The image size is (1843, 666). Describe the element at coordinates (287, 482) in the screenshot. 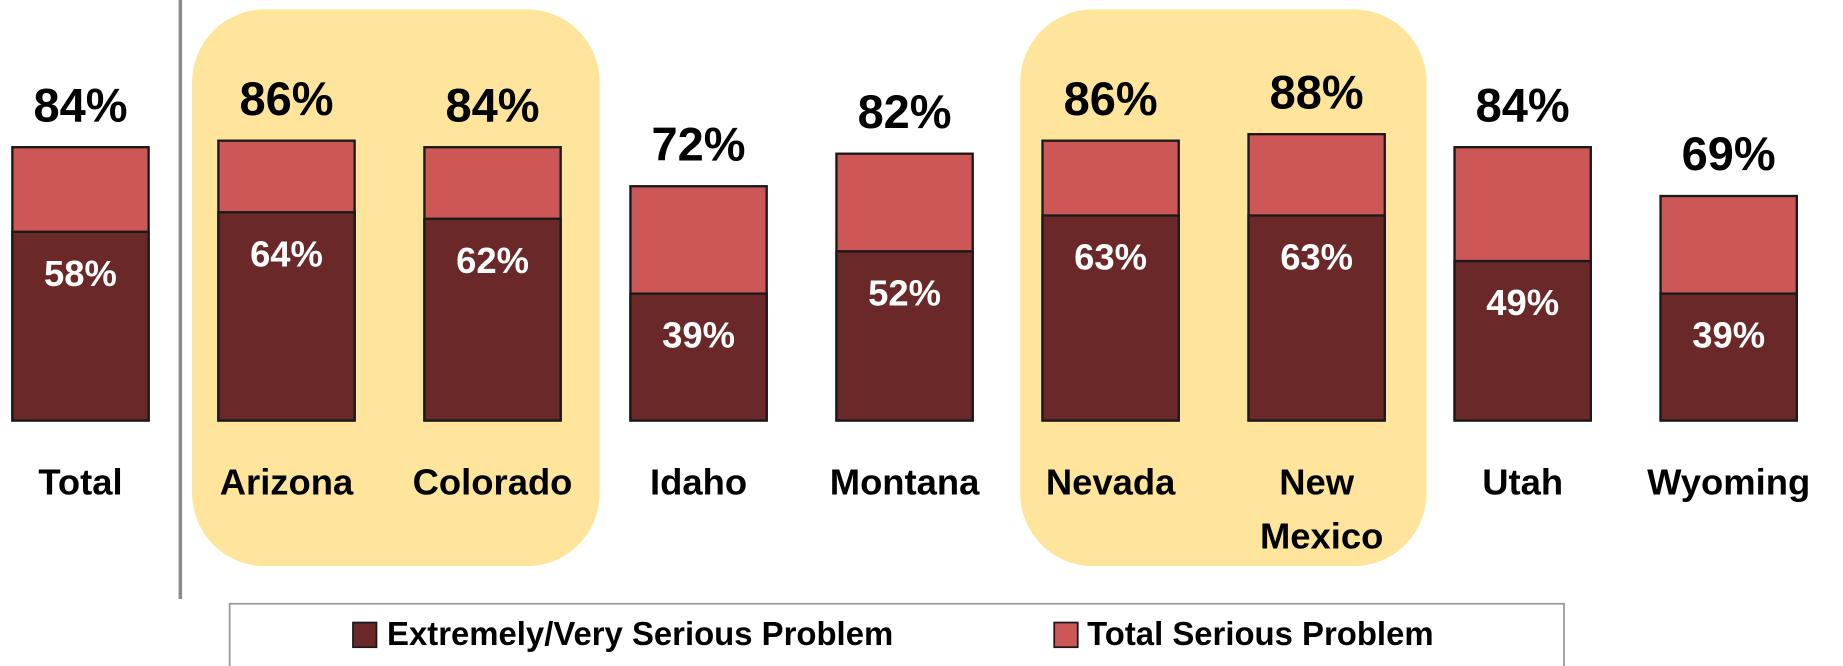

I see `x-tick-label: Arizona` at that location.